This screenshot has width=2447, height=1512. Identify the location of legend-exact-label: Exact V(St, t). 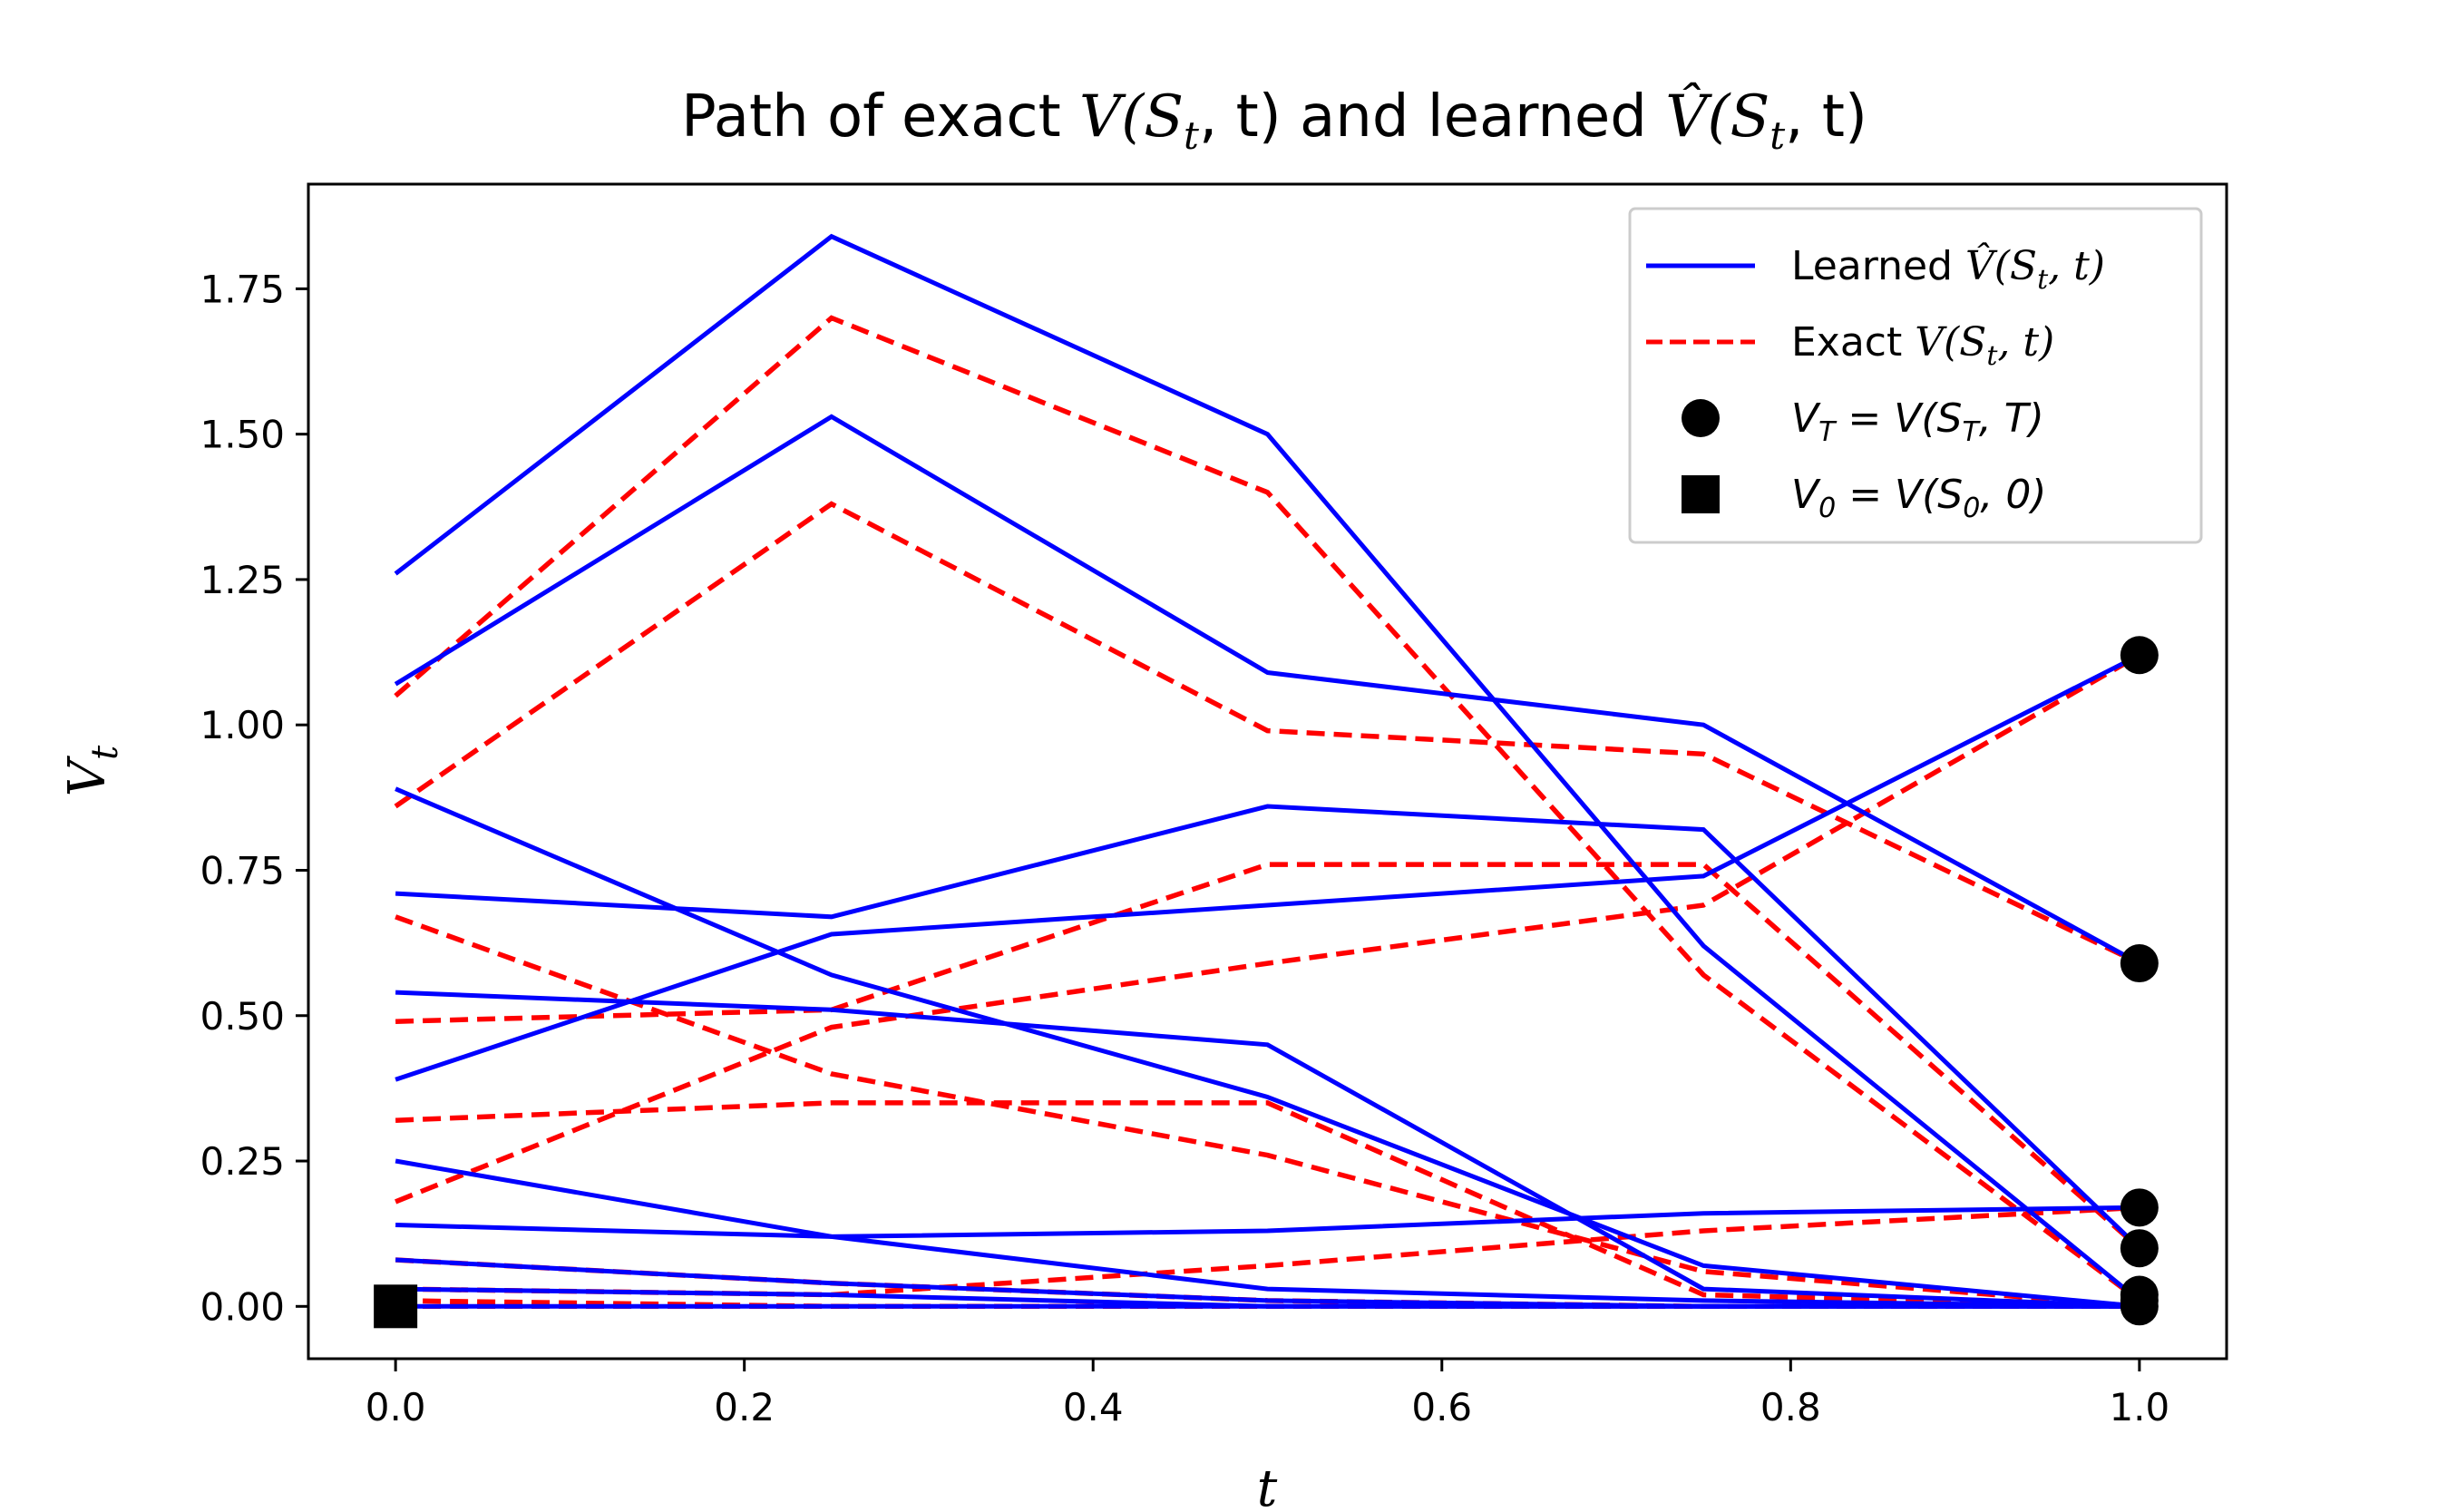
(1922, 345).